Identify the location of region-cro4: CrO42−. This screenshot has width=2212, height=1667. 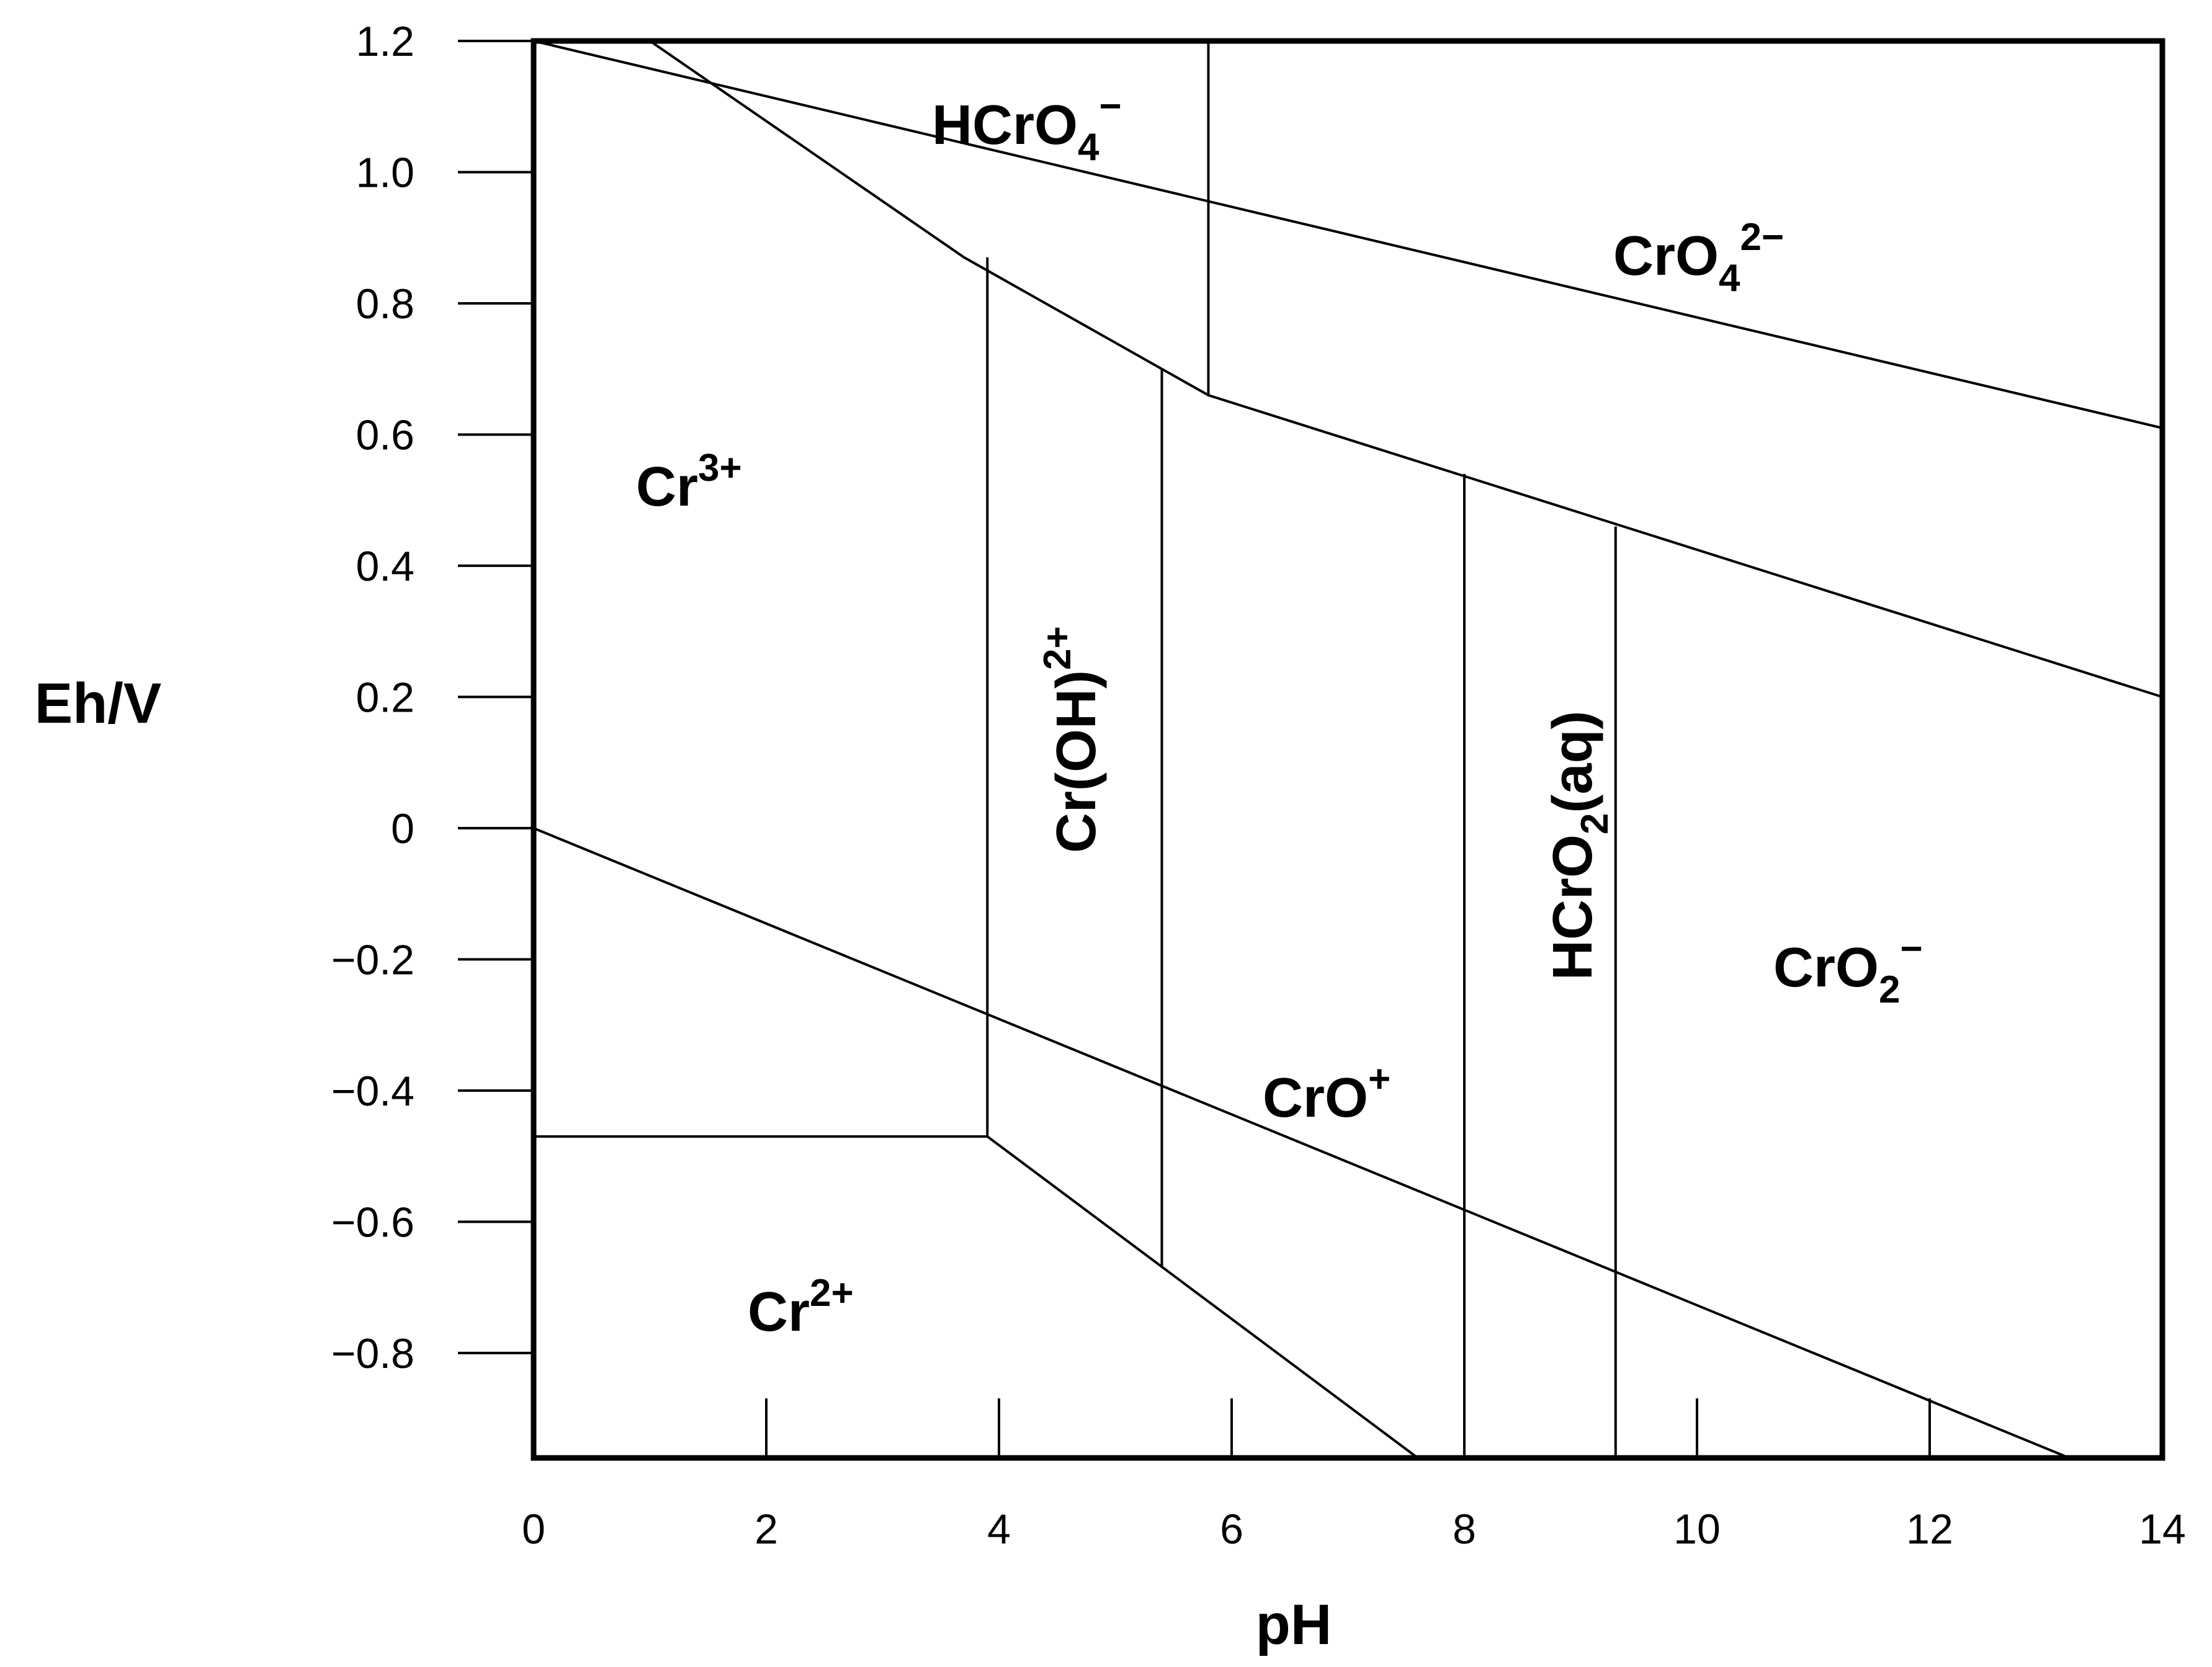
(1698, 258).